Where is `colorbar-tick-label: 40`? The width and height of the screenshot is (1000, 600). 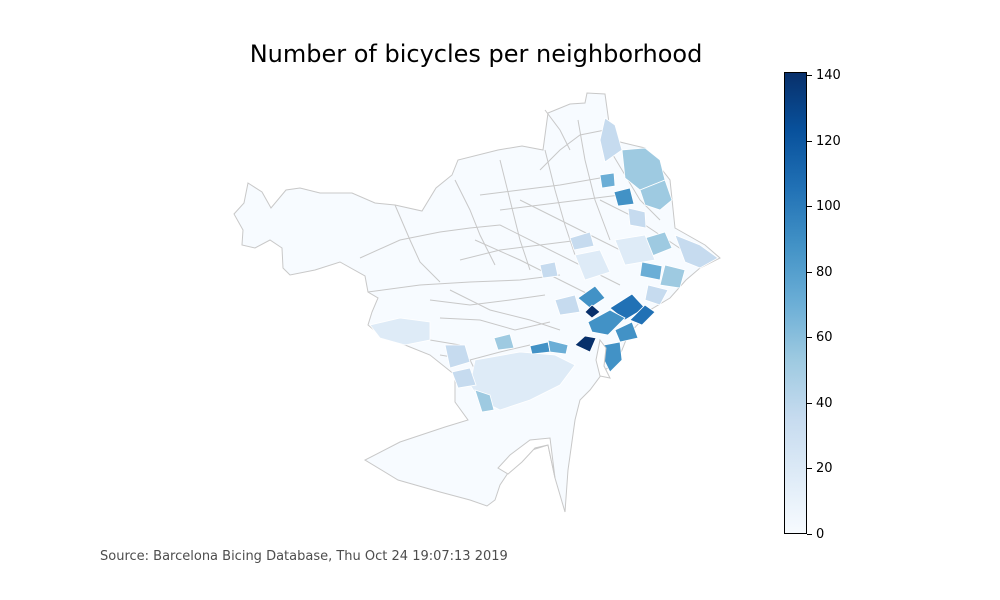 colorbar-tick-label: 40 is located at coordinates (824, 403).